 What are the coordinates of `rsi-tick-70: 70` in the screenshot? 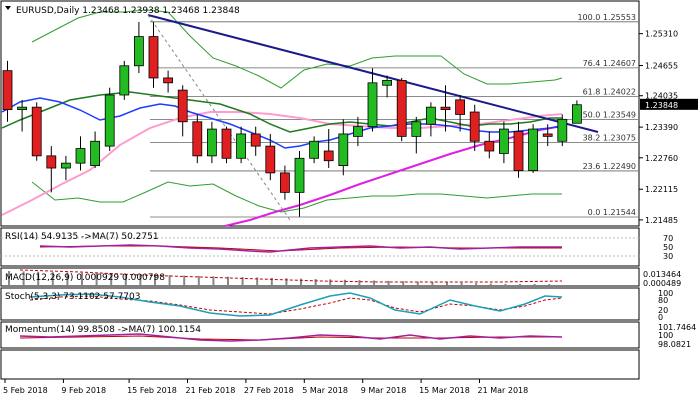 It's located at (668, 238).